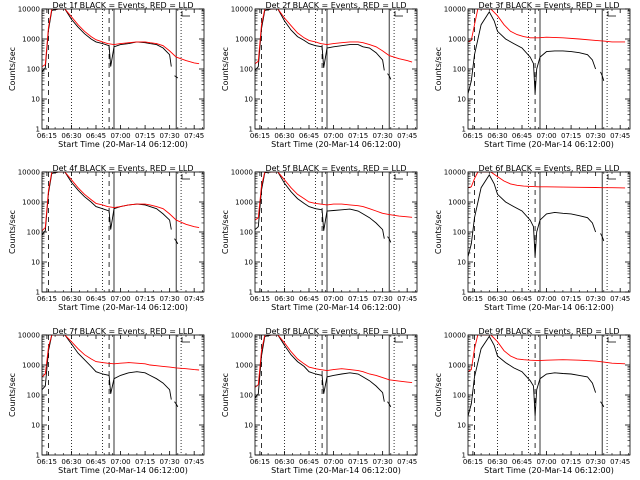  Describe the element at coordinates (122, 331) in the screenshot. I see `panel-title: Det 7f BLACK = Events, RED = LLD` at that location.